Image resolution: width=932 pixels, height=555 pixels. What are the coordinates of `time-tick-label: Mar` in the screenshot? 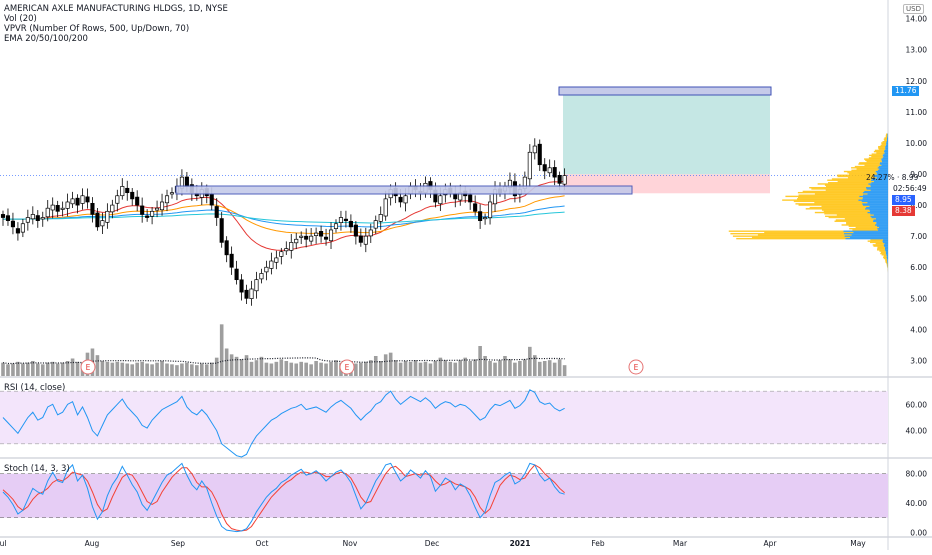 It's located at (680, 543).